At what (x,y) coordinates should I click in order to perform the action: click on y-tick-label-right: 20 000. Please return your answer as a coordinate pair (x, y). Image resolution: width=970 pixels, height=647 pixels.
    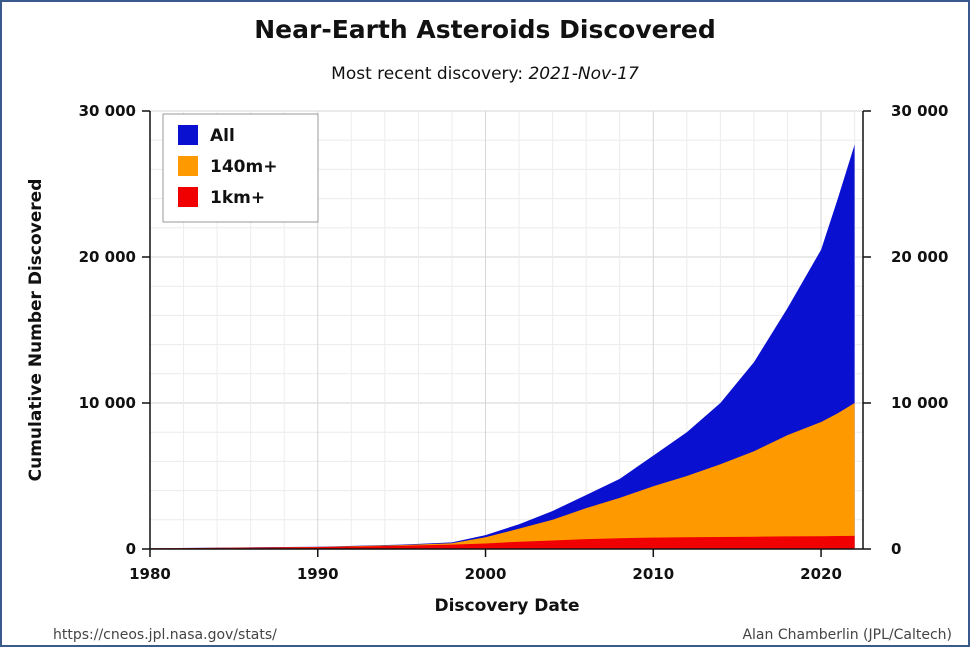
    Looking at the image, I should click on (919, 257).